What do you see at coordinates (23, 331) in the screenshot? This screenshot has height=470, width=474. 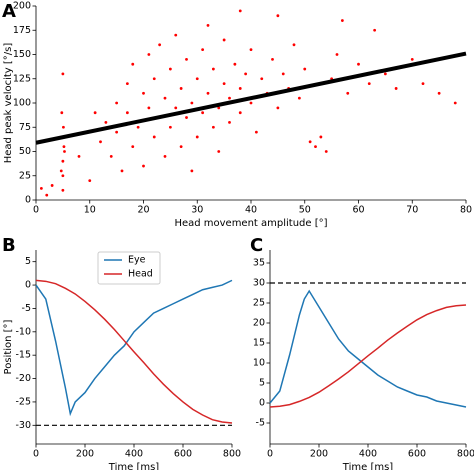 I see `y-tick-label: -10` at bounding box center [23, 331].